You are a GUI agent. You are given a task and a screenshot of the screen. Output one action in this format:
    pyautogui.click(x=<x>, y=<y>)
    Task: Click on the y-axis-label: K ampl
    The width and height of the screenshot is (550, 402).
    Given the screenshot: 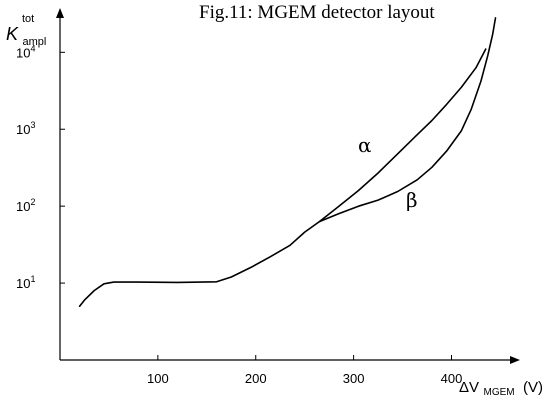 What is the action you would take?
    pyautogui.click(x=26, y=36)
    